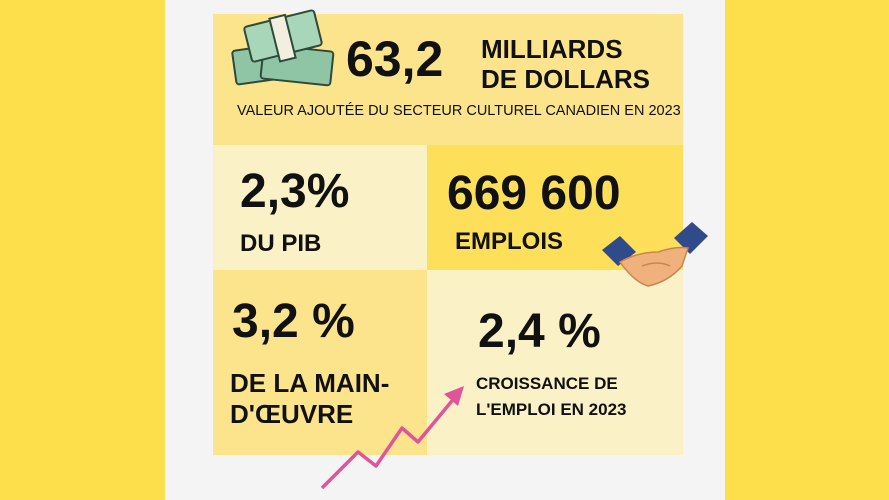  I want to click on tile-text: D'ŒUVRE, so click(292, 414).